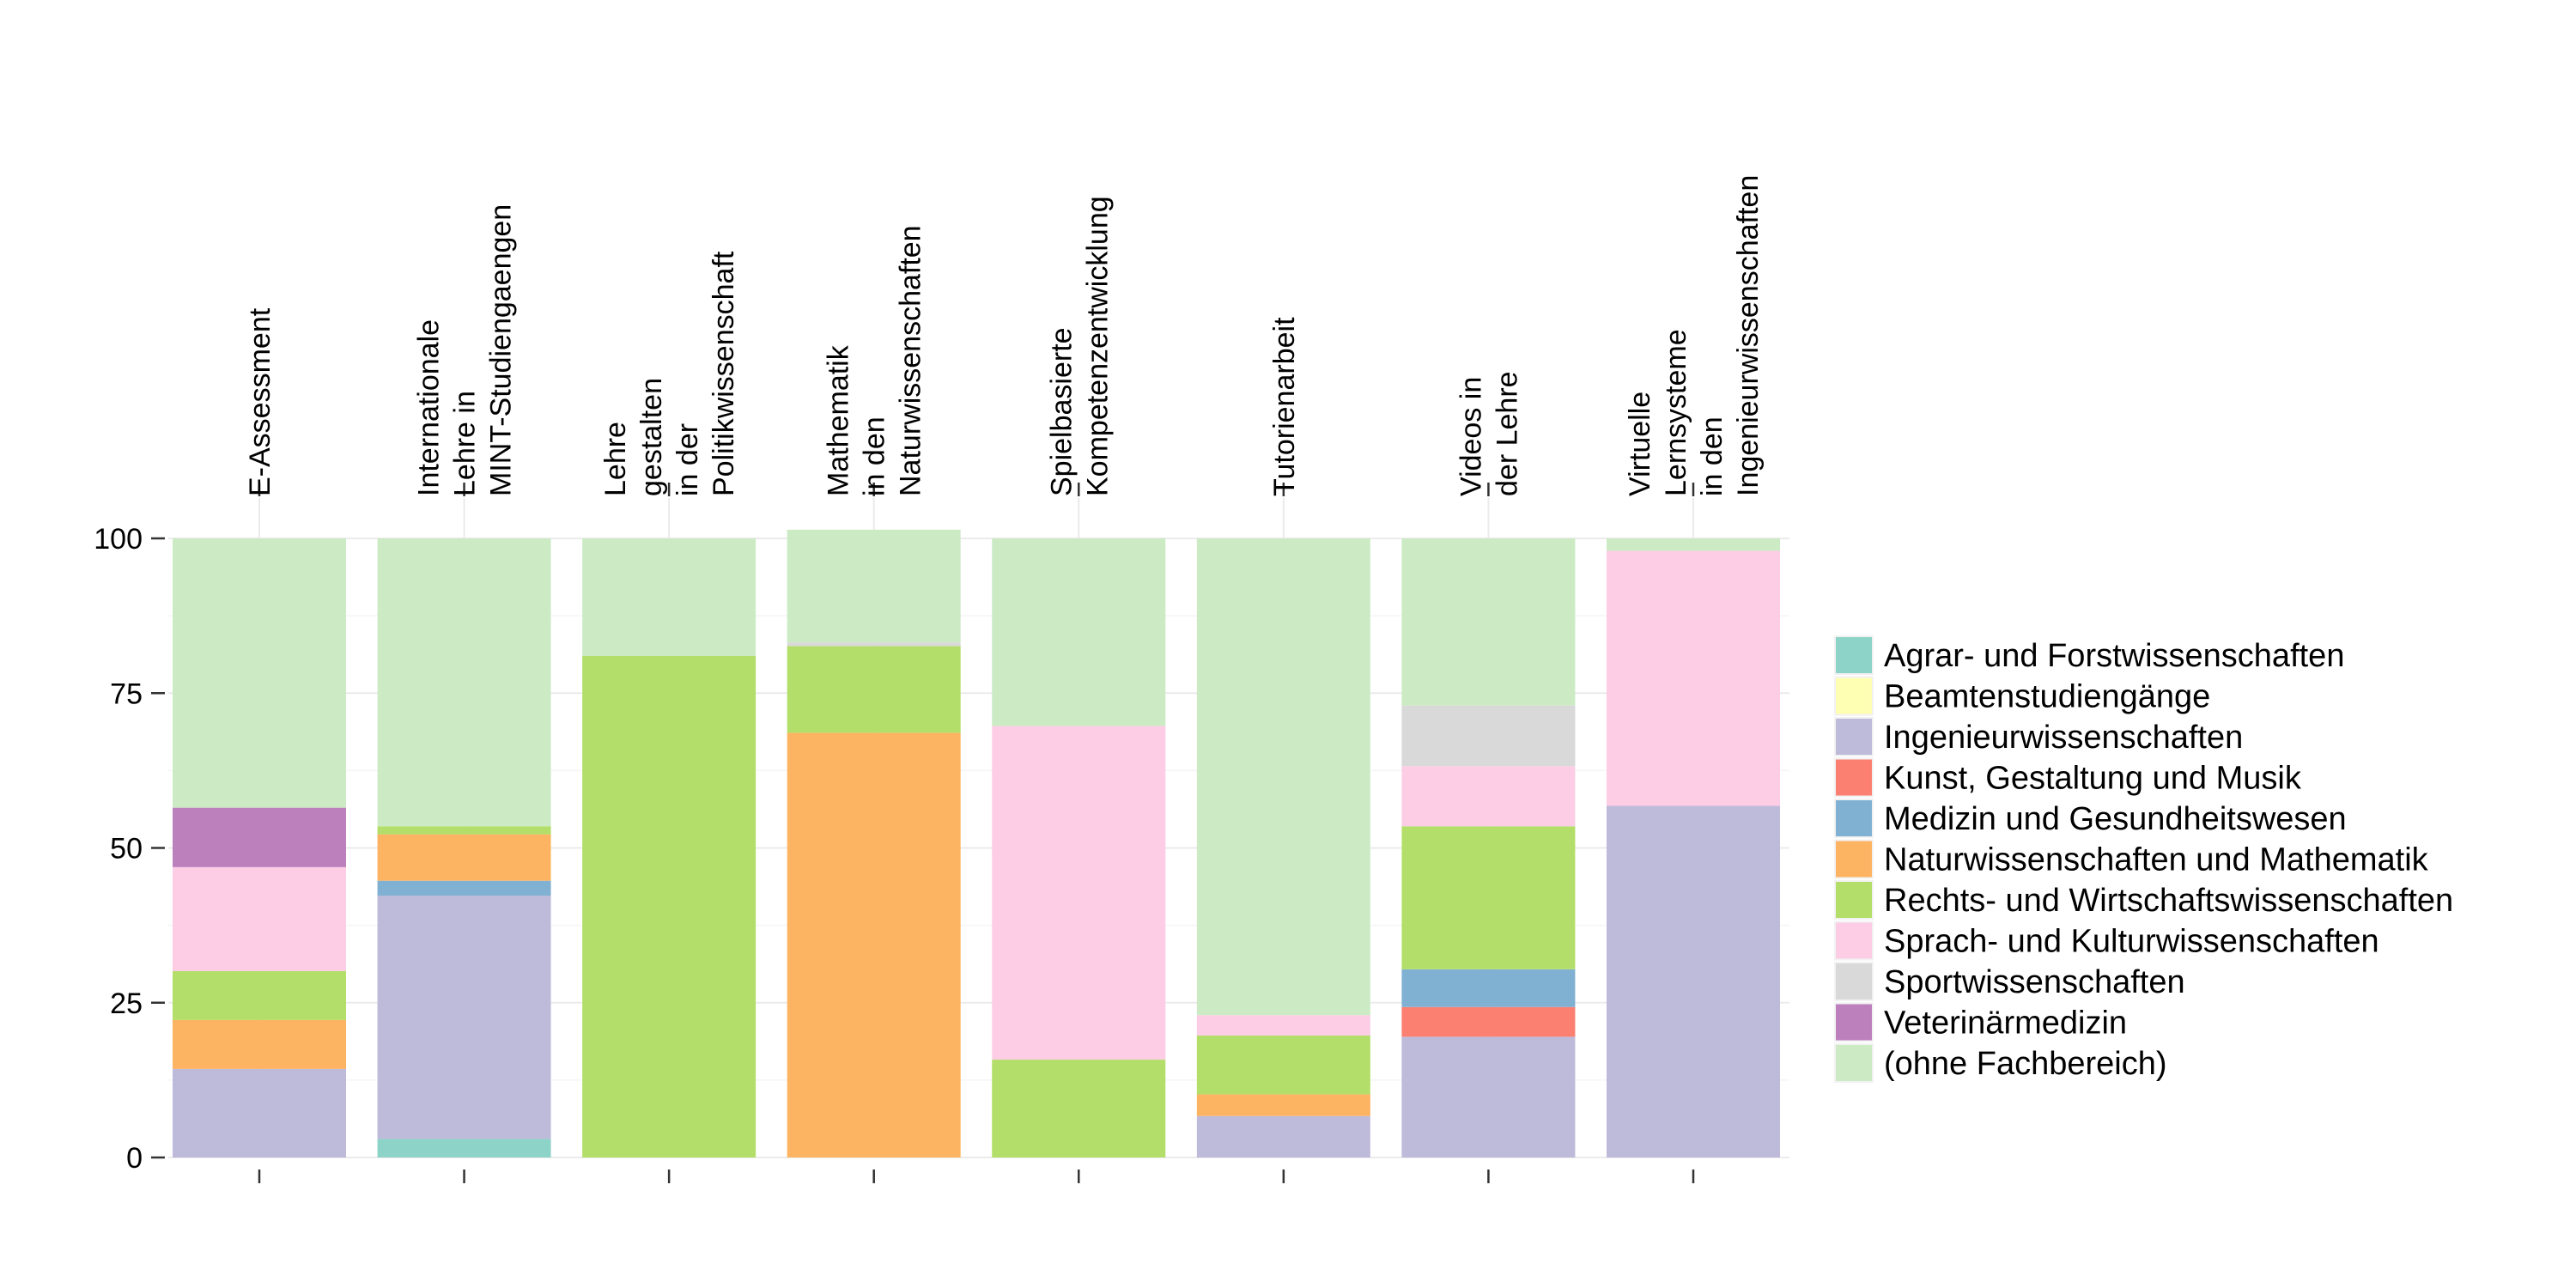  Describe the element at coordinates (1488, 1021) in the screenshot. I see `bar-segment-kunst-gestaltung-und-musik` at that location.